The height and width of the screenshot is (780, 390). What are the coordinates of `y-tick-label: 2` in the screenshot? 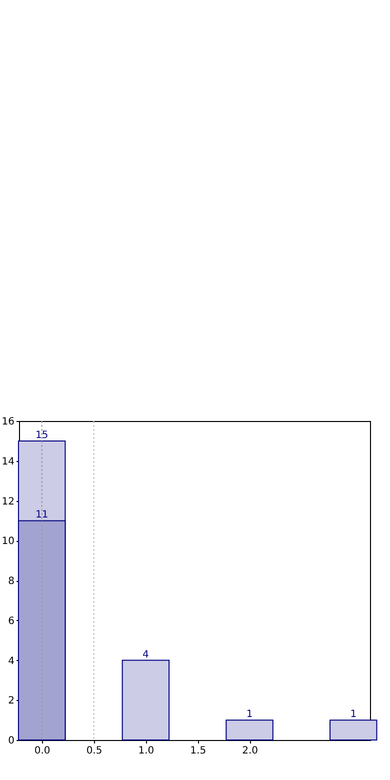 It's located at (11, 701).